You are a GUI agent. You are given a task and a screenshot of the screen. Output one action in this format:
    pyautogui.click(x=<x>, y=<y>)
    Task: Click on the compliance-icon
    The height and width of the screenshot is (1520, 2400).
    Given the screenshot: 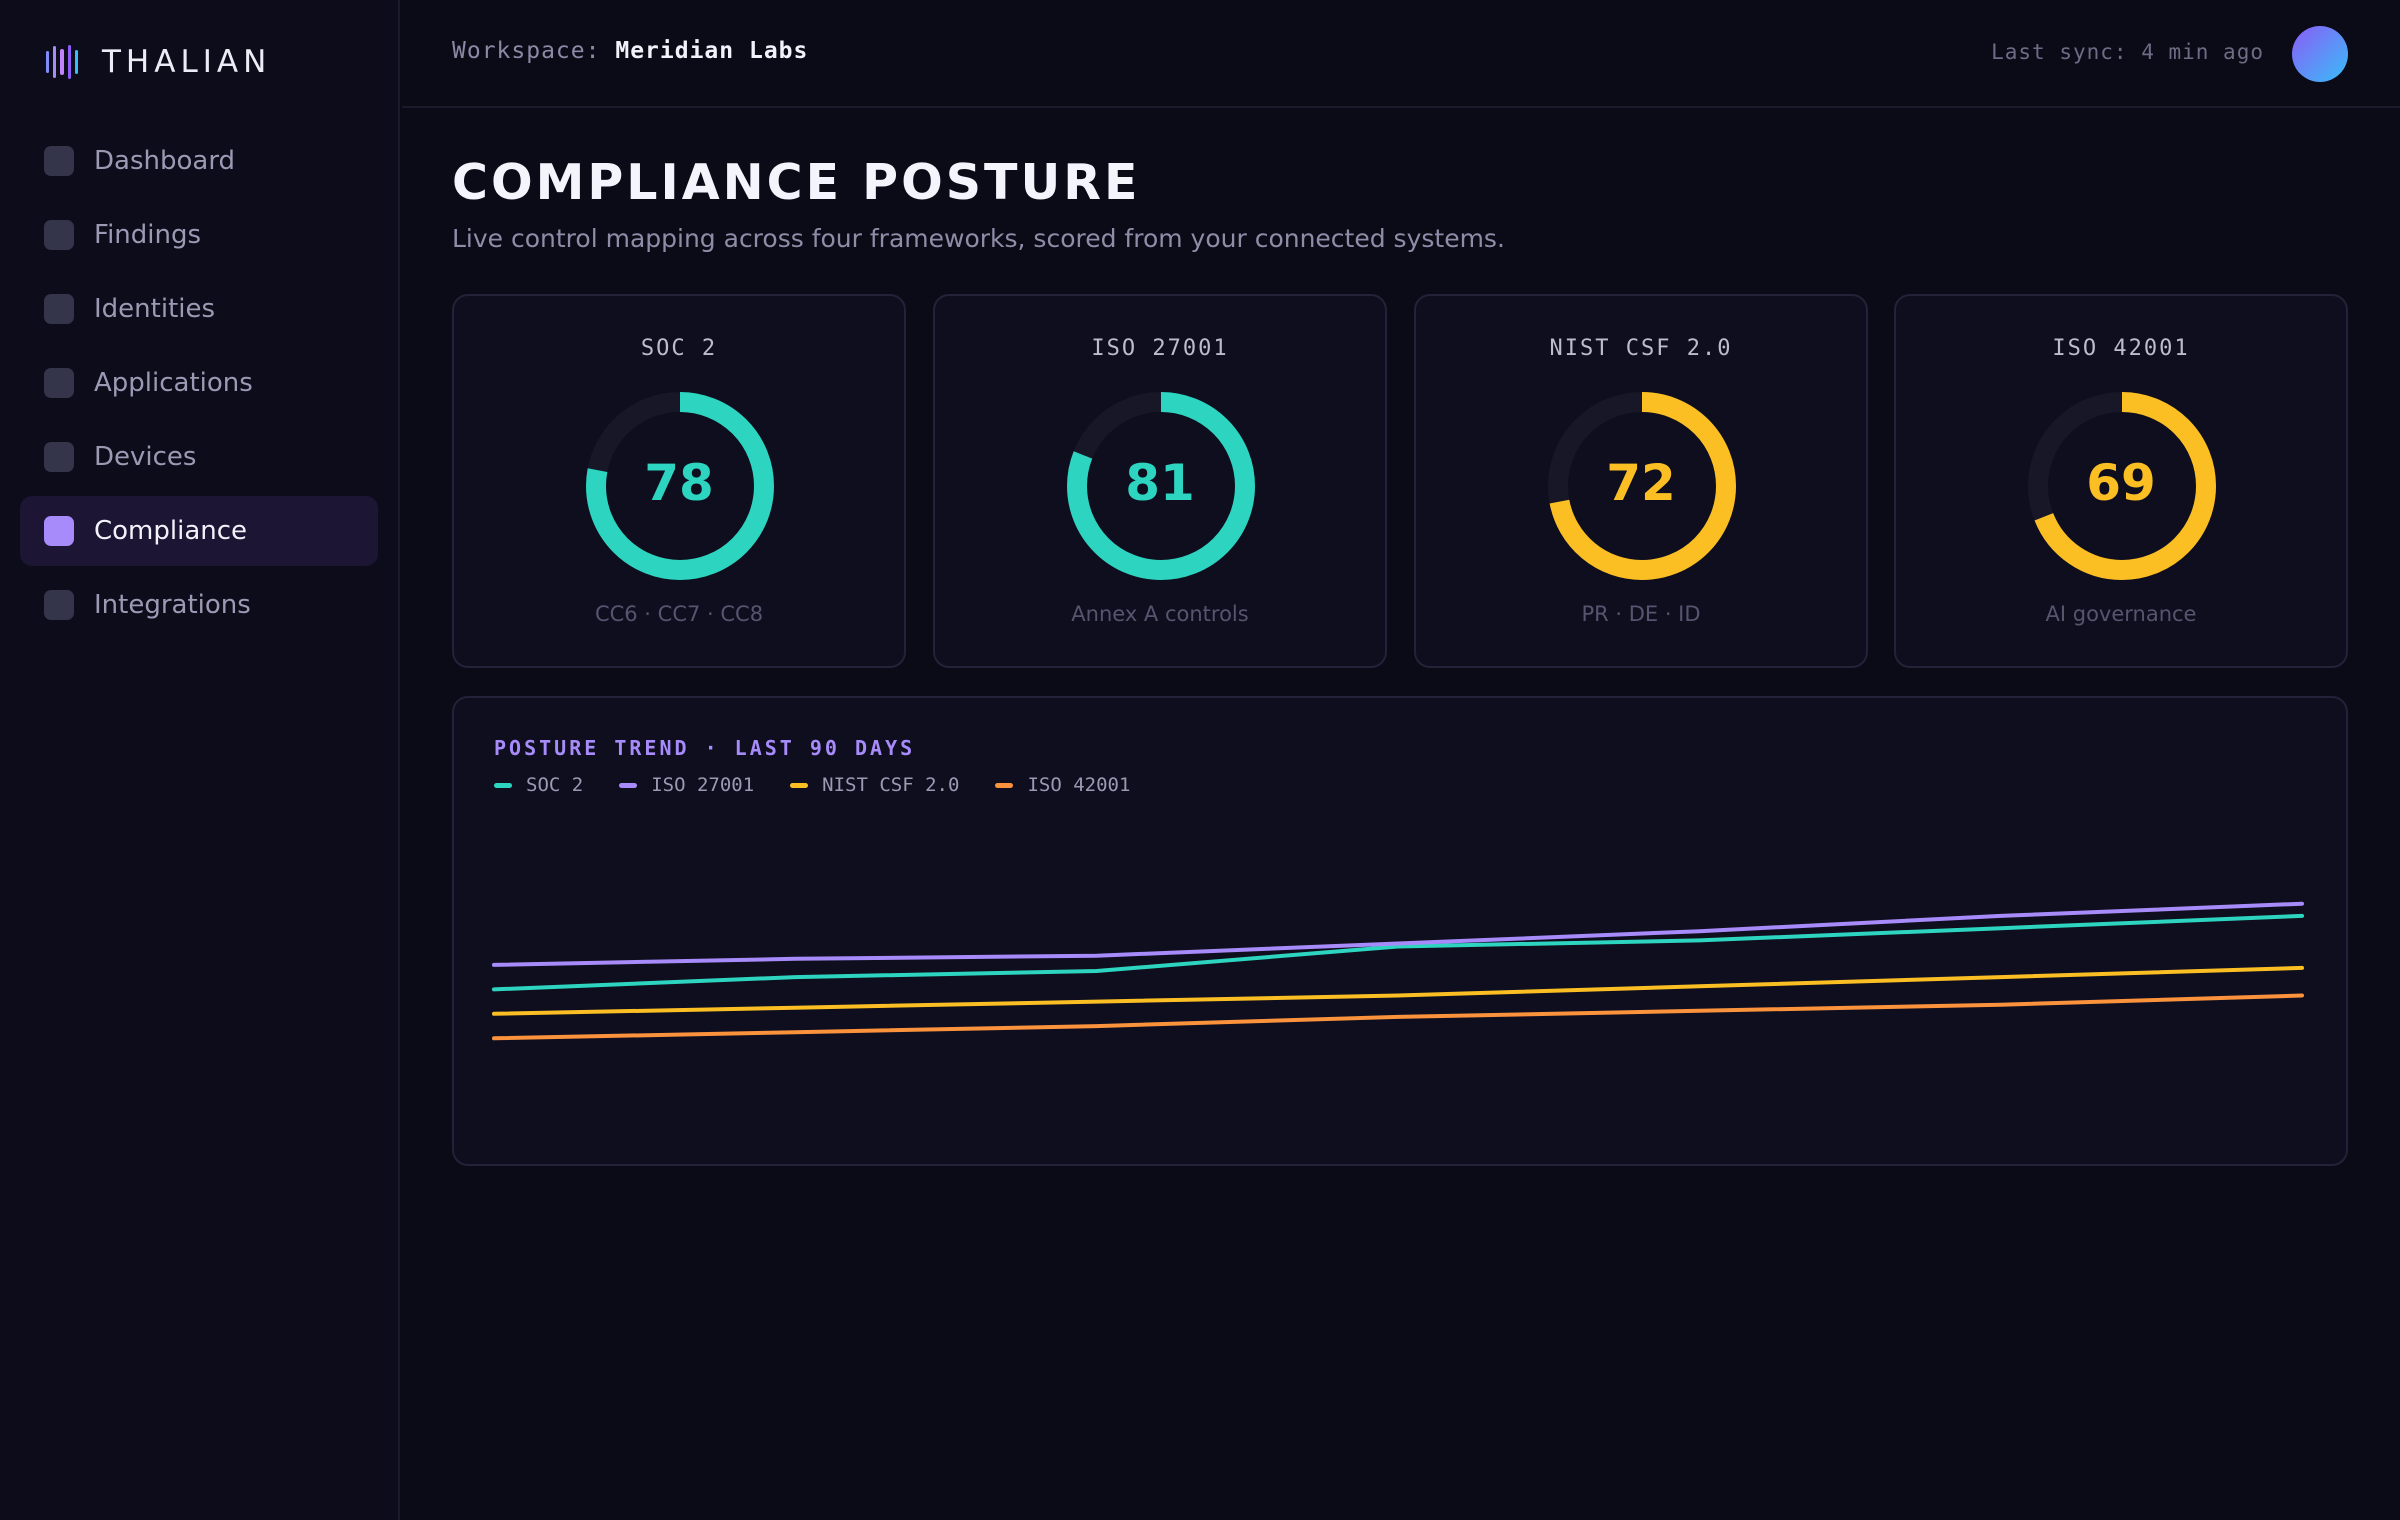 What is the action you would take?
    pyautogui.click(x=59, y=531)
    